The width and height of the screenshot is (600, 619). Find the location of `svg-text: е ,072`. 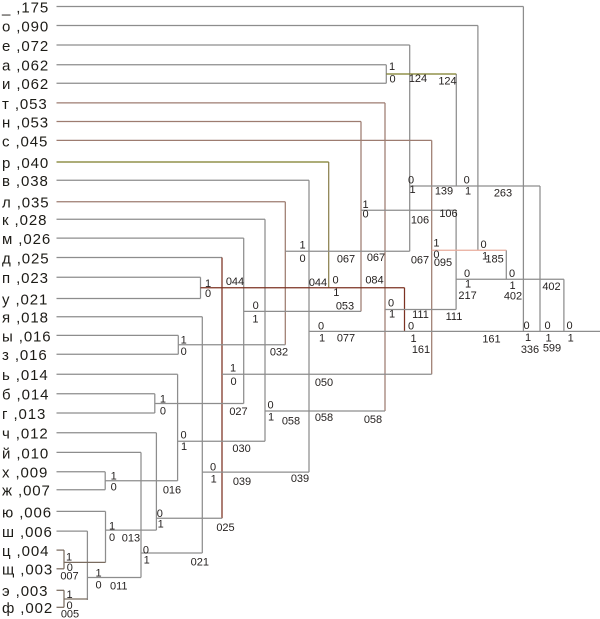

svg-text: е ,072 is located at coordinates (25, 46).